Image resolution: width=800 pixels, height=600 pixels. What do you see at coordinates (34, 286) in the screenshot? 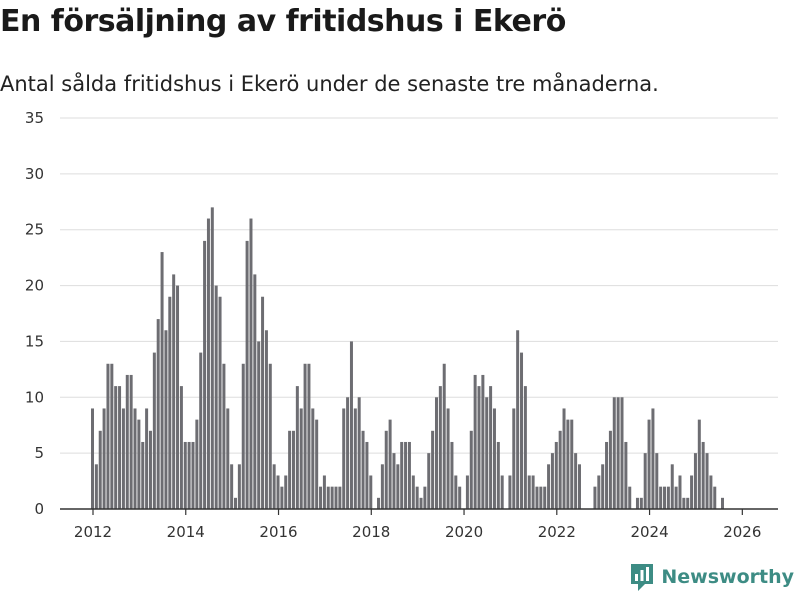
I see `y-tick-label: 20` at bounding box center [34, 286].